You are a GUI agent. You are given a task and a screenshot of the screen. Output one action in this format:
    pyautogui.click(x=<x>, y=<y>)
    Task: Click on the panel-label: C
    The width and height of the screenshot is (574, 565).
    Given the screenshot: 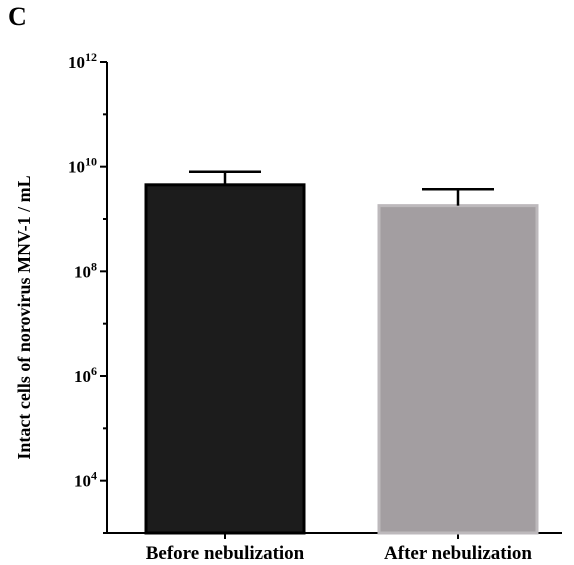 What is the action you would take?
    pyautogui.click(x=17, y=16)
    